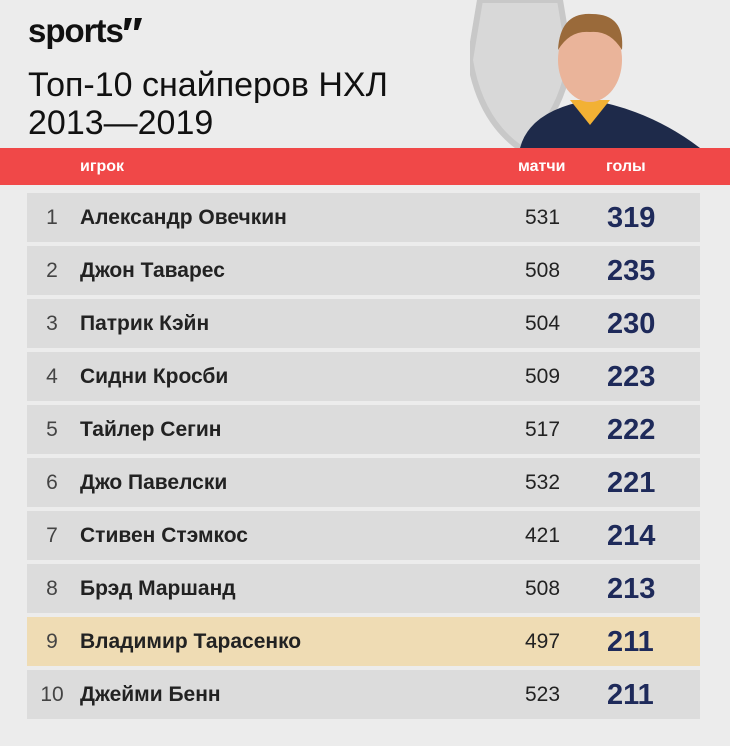 This screenshot has width=730, height=746. What do you see at coordinates (542, 166) in the screenshot?
I see `column-header: матчи` at bounding box center [542, 166].